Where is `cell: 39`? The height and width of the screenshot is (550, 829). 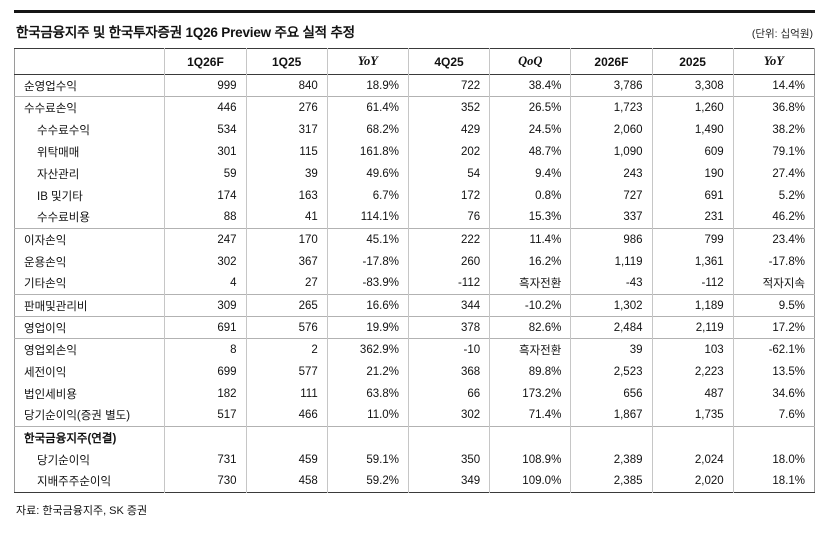 cell: 39 is located at coordinates (286, 173).